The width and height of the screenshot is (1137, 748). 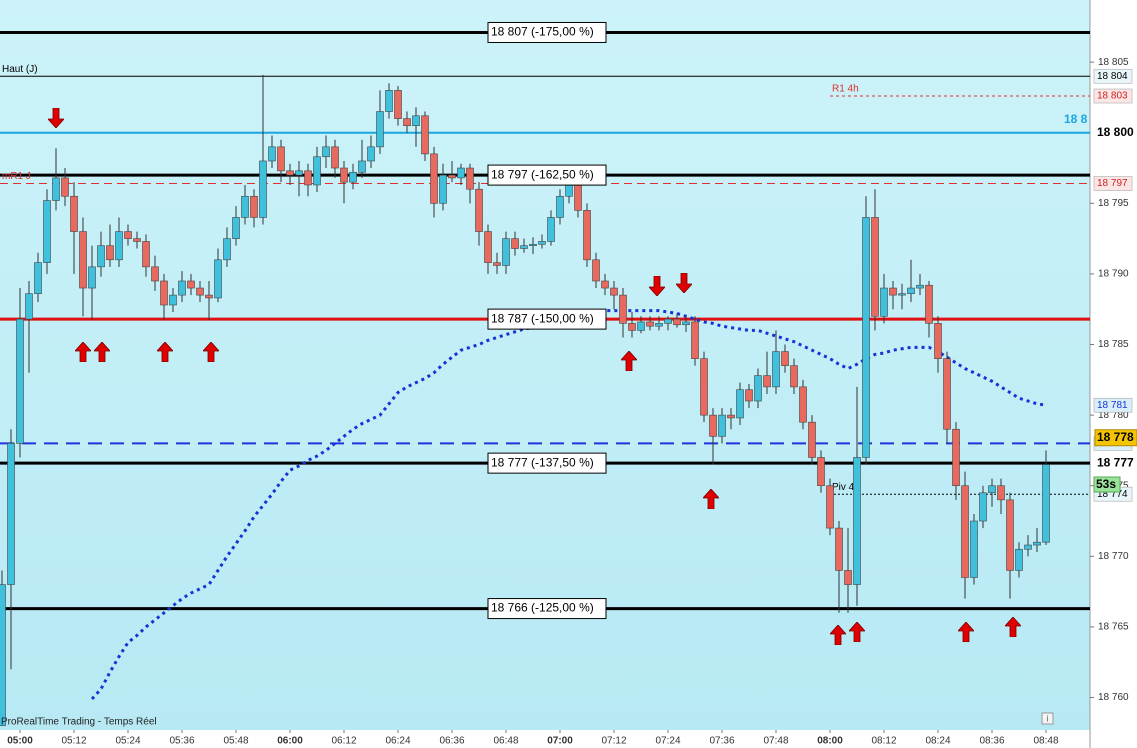 What do you see at coordinates (290, 741) in the screenshot?
I see `x-tick-label: 06:00` at bounding box center [290, 741].